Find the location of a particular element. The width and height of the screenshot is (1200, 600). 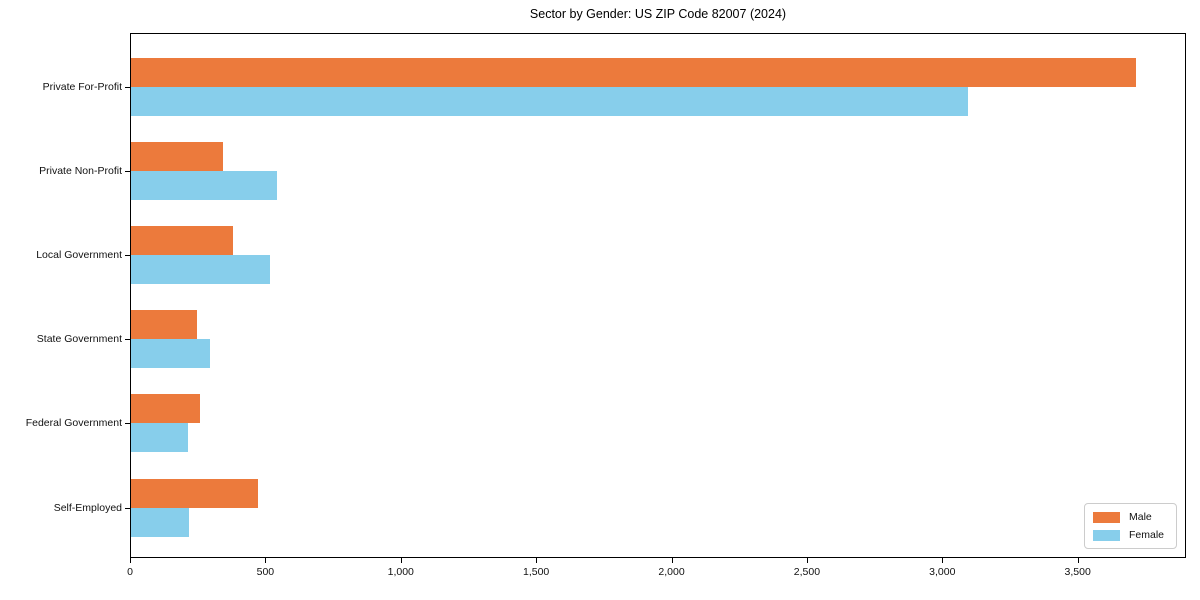

x-tick-label: 3,000 is located at coordinates (942, 572).